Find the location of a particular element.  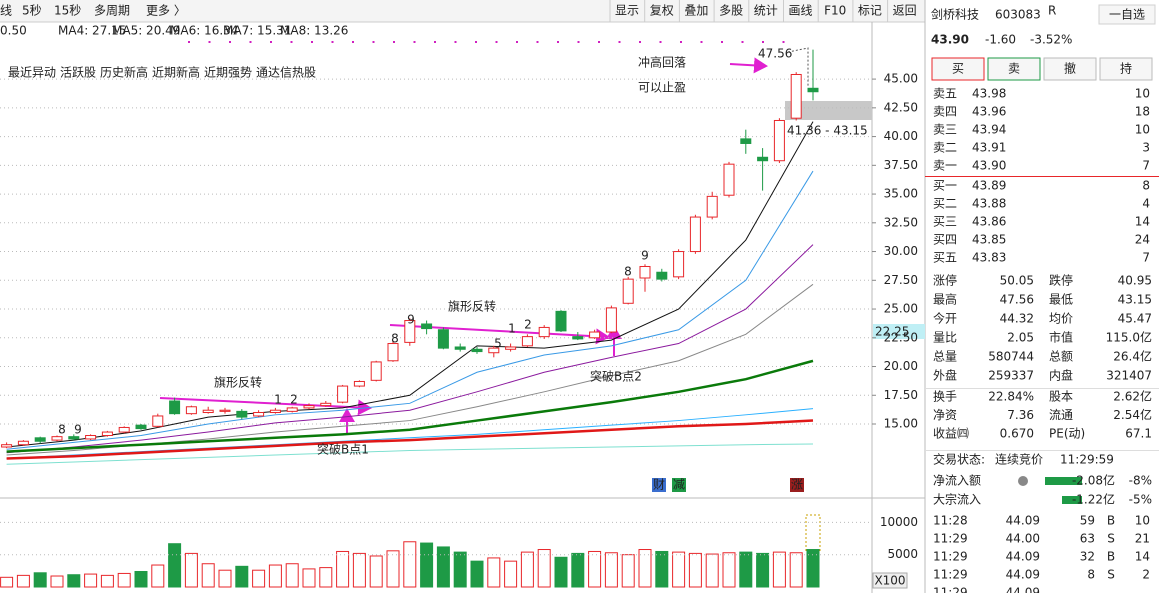

tag-link: 历史新高 is located at coordinates (124, 72).